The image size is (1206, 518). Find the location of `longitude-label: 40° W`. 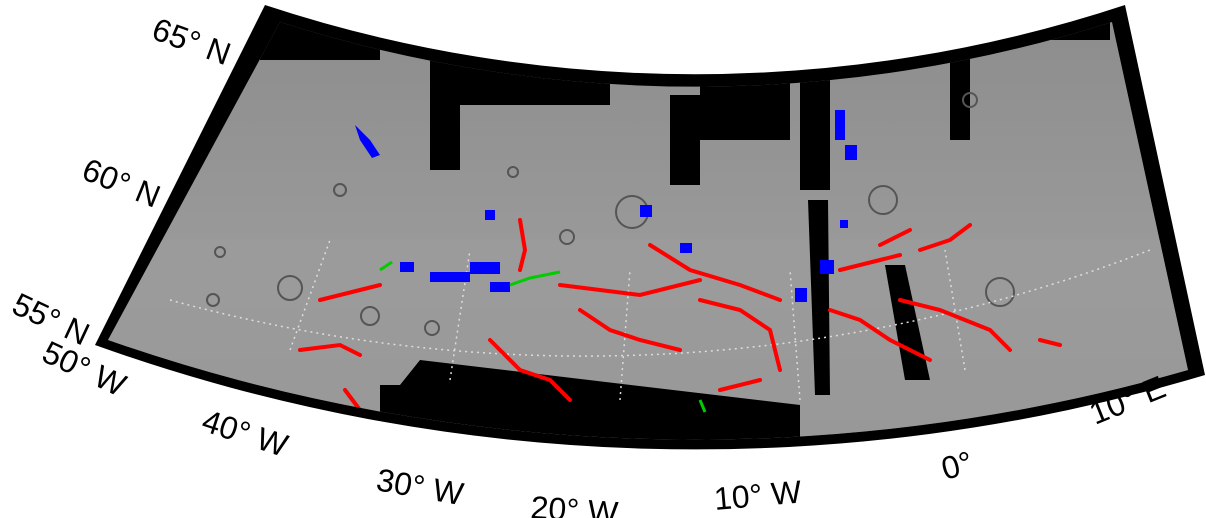

longitude-label: 40° W is located at coordinates (245, 433).